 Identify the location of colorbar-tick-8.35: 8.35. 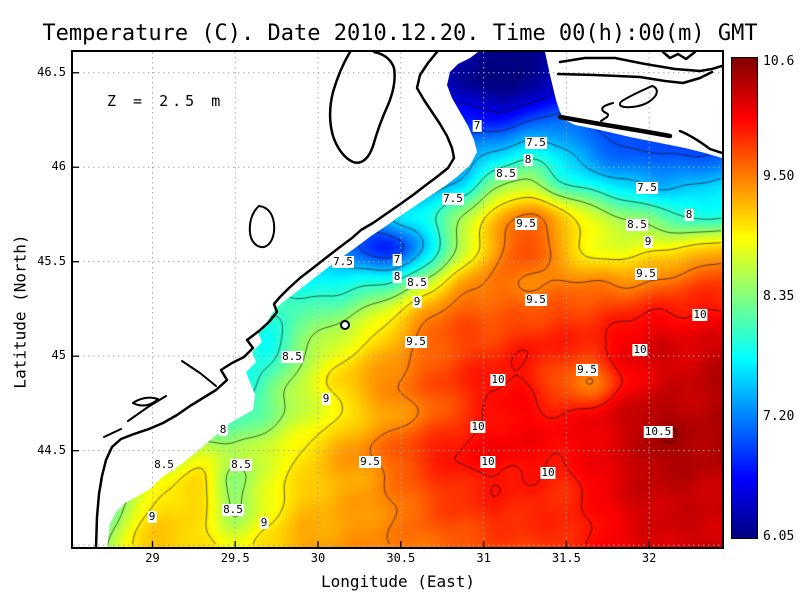
(779, 296).